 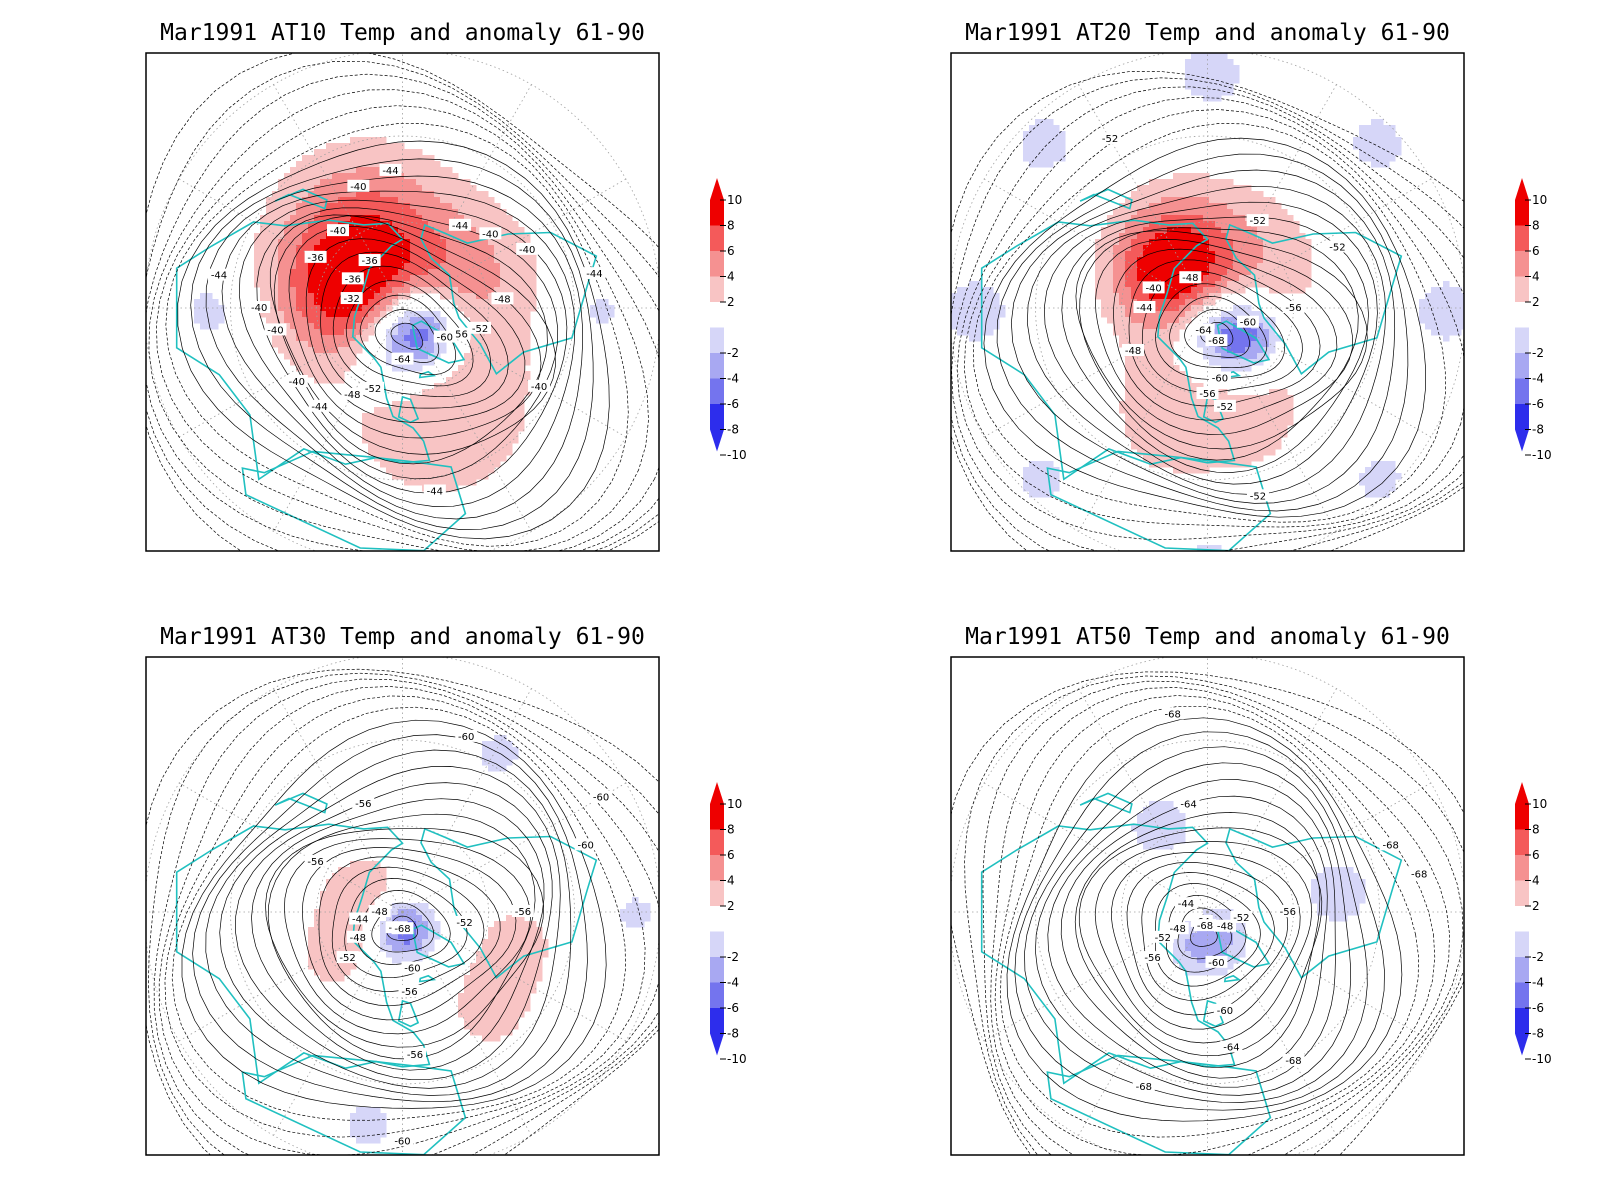 I want to click on colorbar-tick: 10, so click(x=734, y=804).